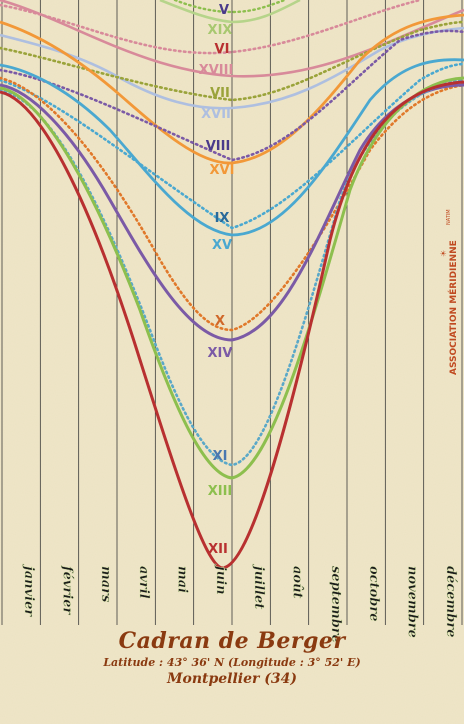 The height and width of the screenshot is (724, 464). I want to click on hour-label-xi: XI, so click(220, 456).